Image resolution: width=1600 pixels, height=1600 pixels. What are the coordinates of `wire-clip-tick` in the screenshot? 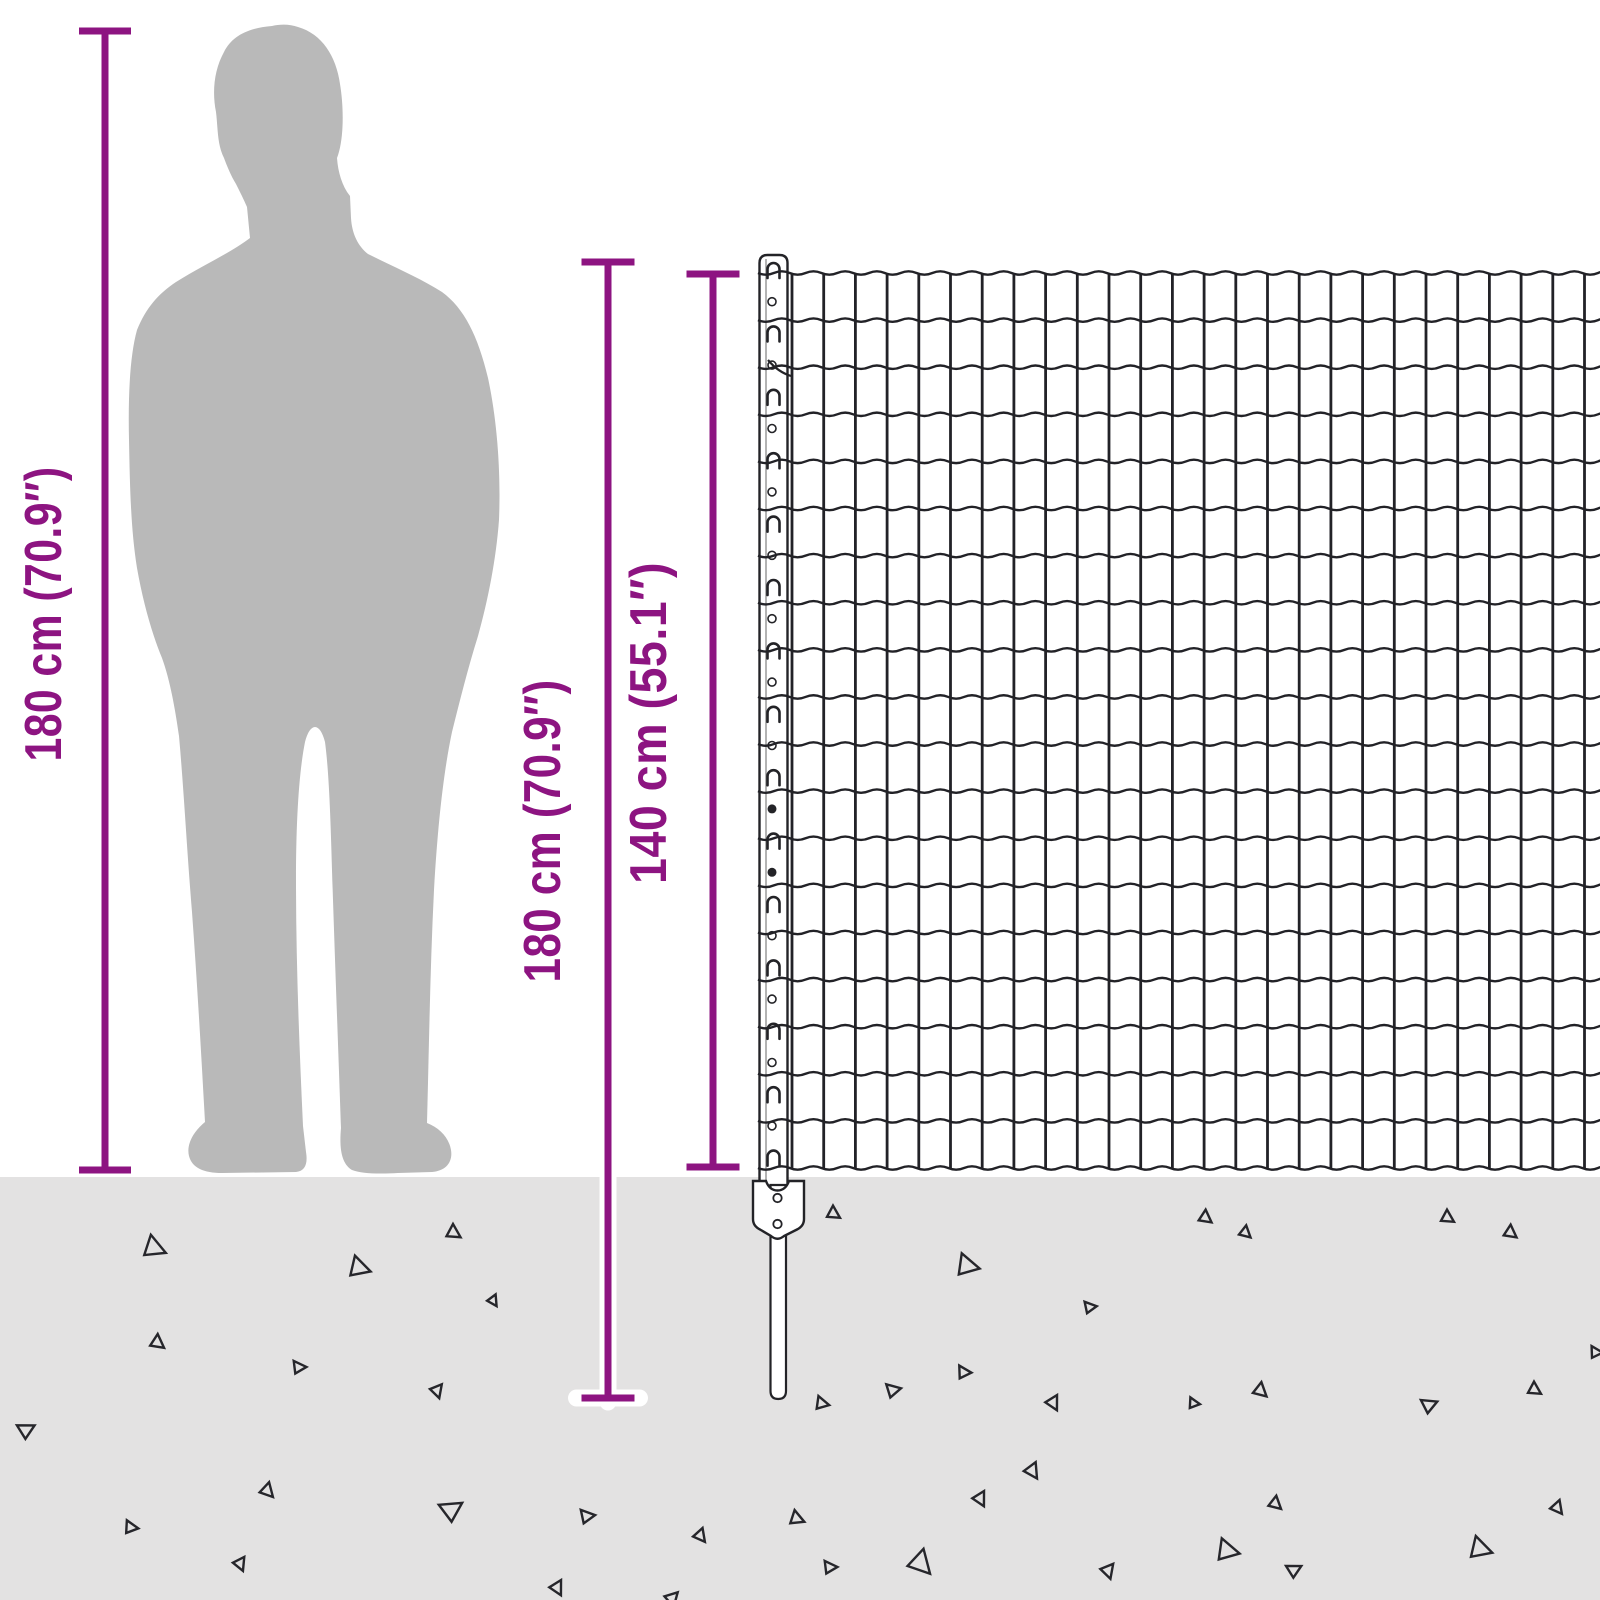 It's located at (779, 368).